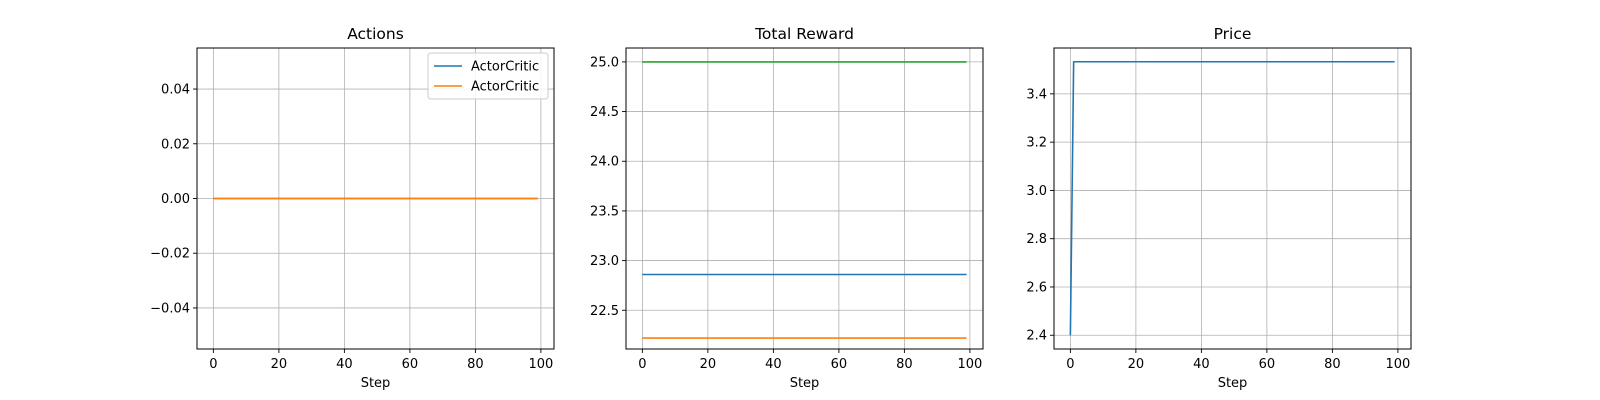  What do you see at coordinates (170, 254) in the screenshot?
I see `y-tick-label: −0.02` at bounding box center [170, 254].